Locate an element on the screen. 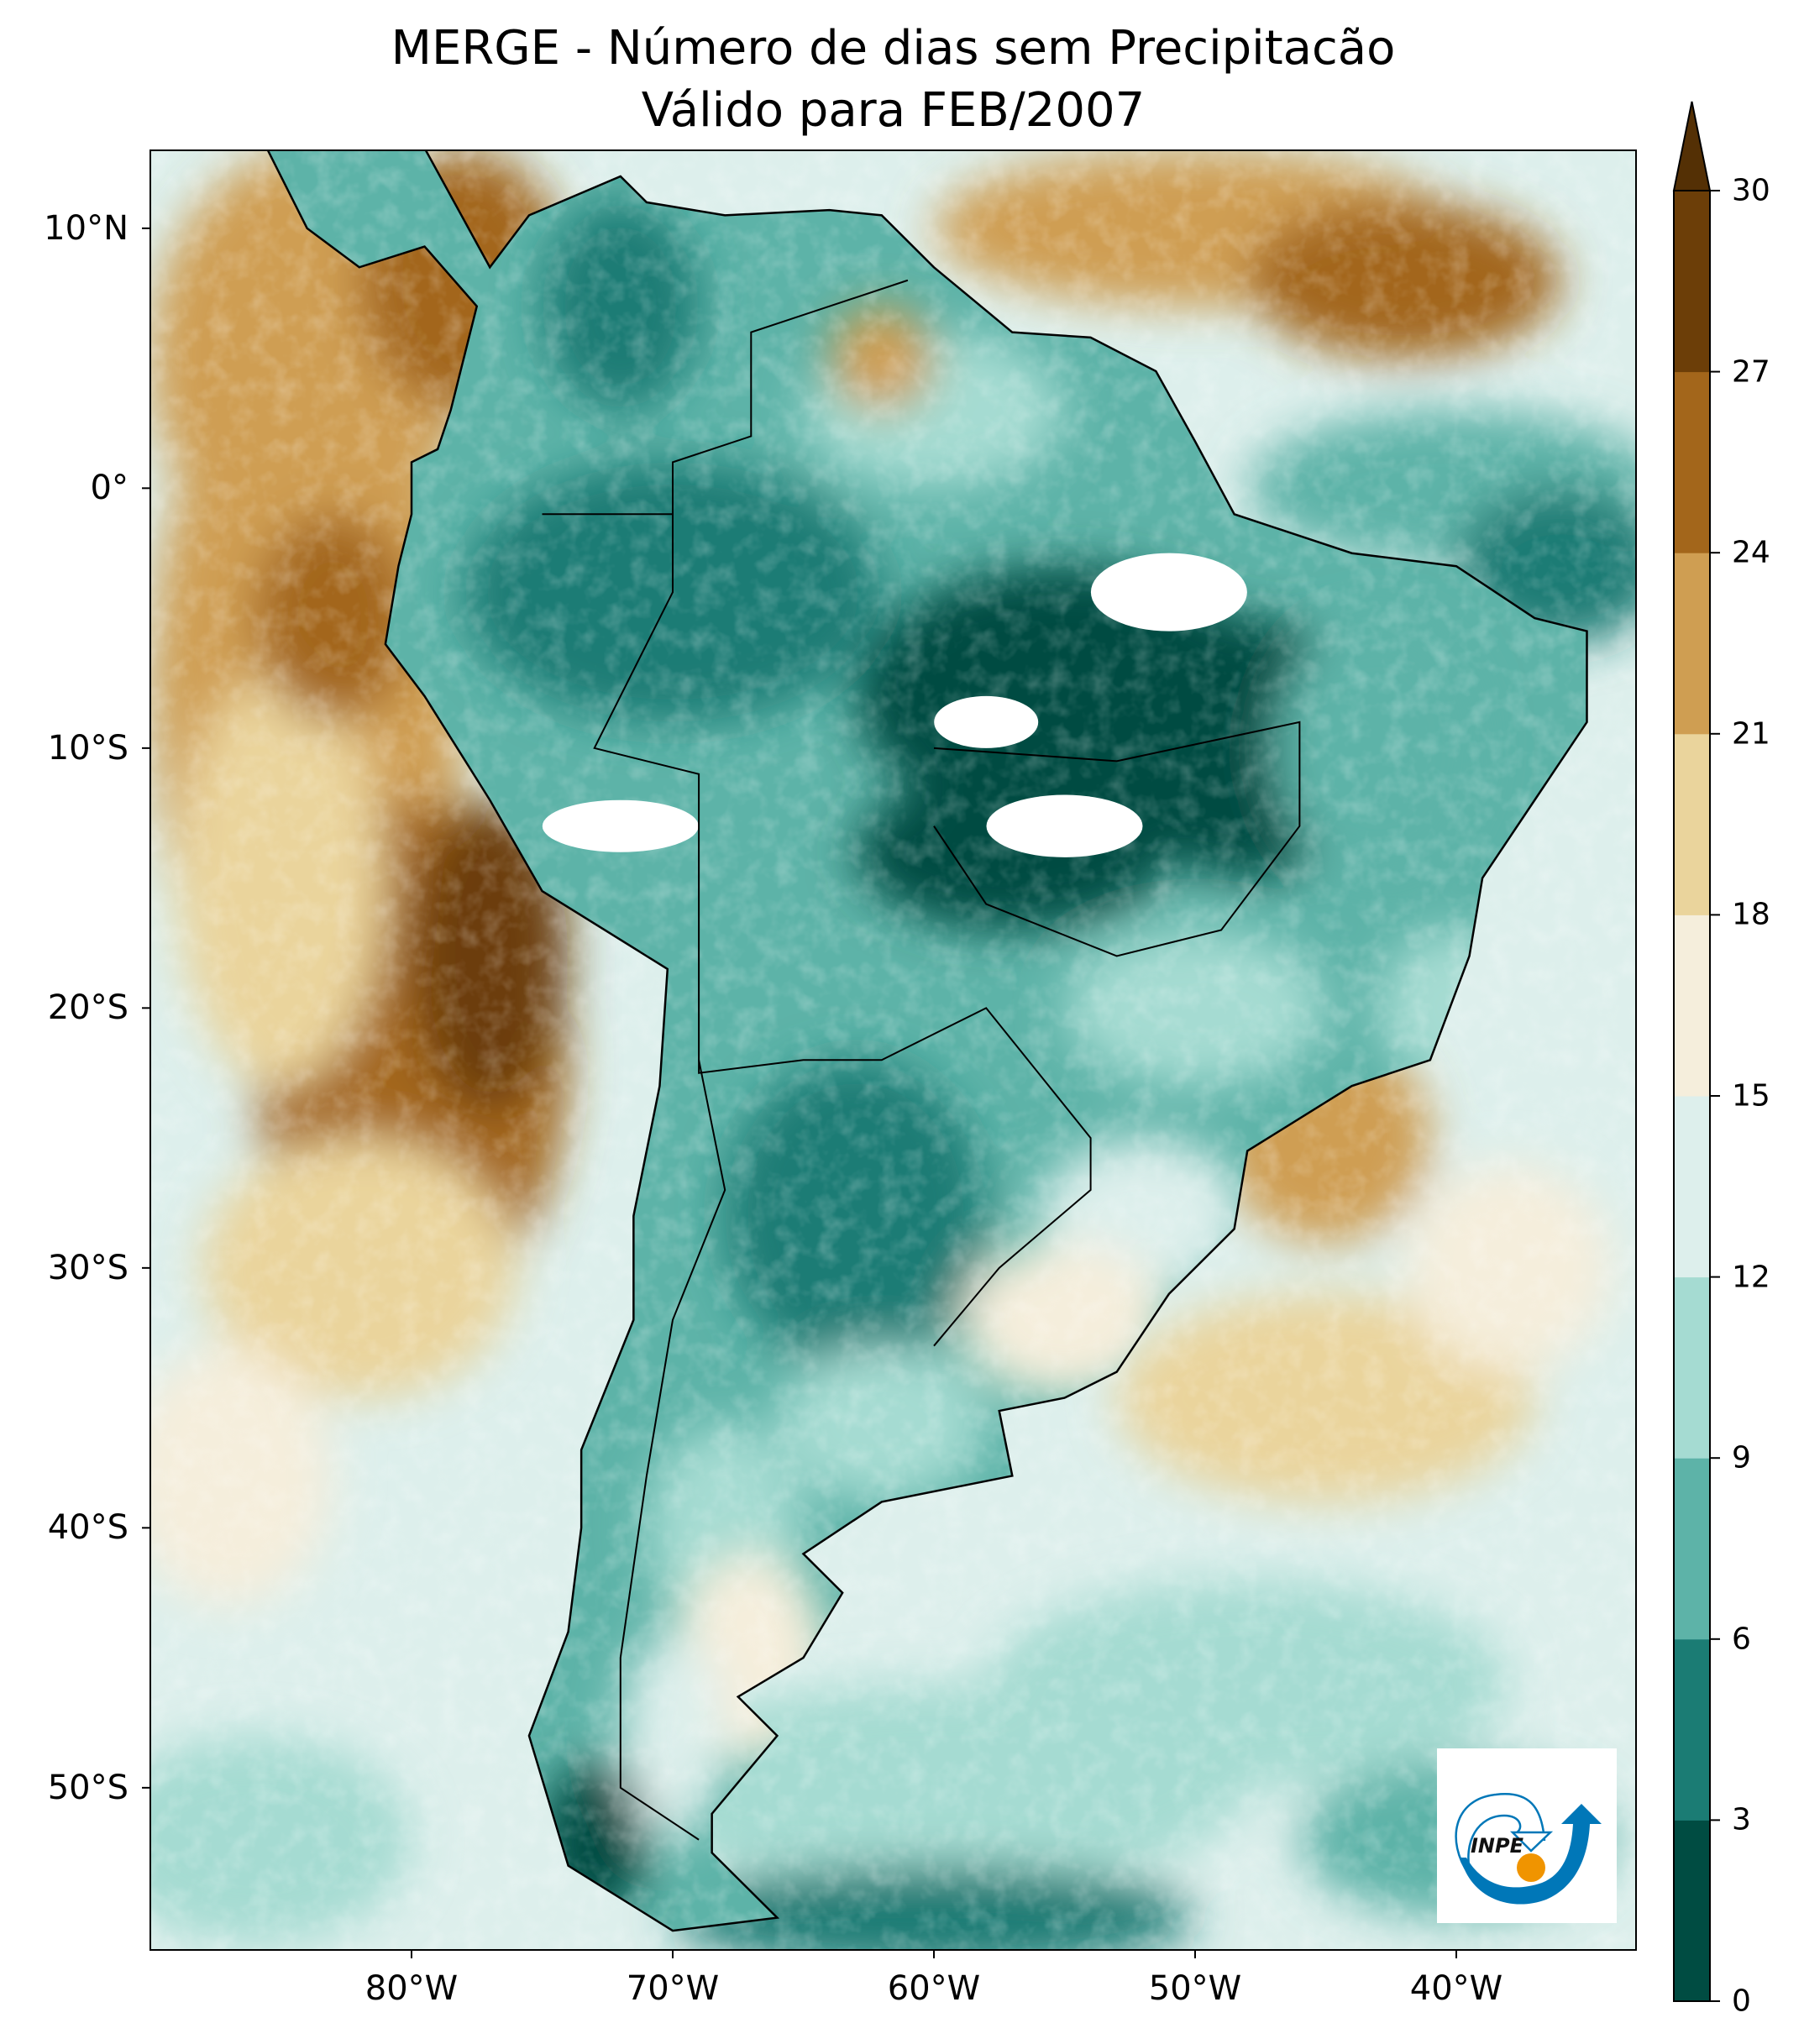 This screenshot has width=1804, height=2044. lon-tick-label: 50°W is located at coordinates (1195, 1988).